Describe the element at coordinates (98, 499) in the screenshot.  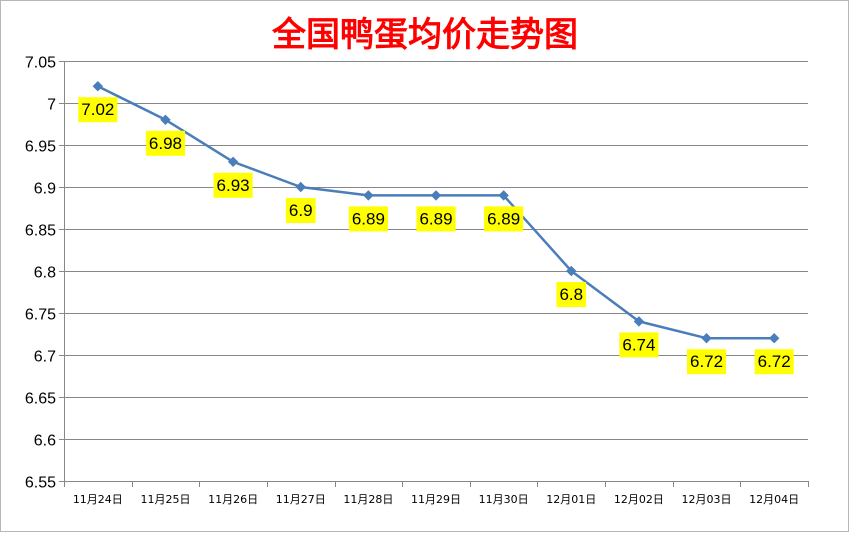
I see `x-tick-label: 11月24日` at that location.